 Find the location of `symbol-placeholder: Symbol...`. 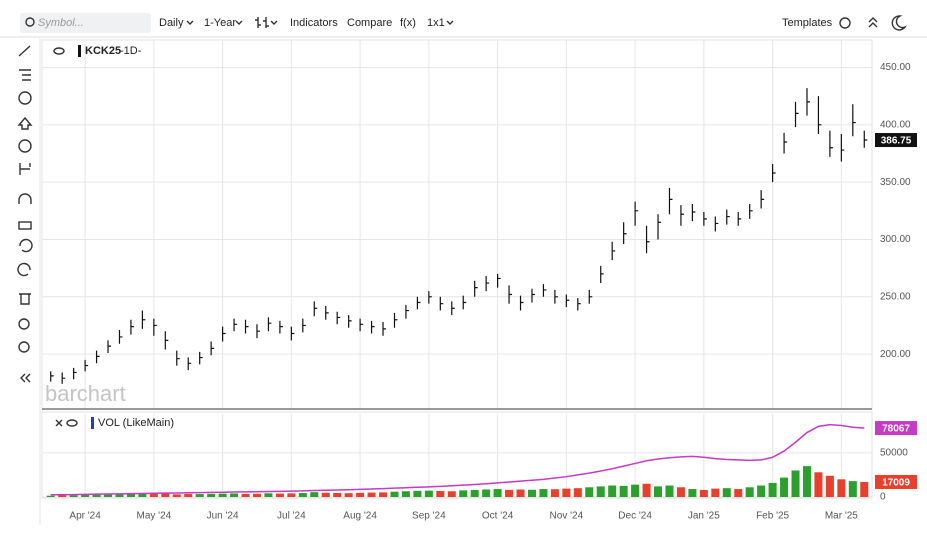

symbol-placeholder: Symbol... is located at coordinates (61, 23).